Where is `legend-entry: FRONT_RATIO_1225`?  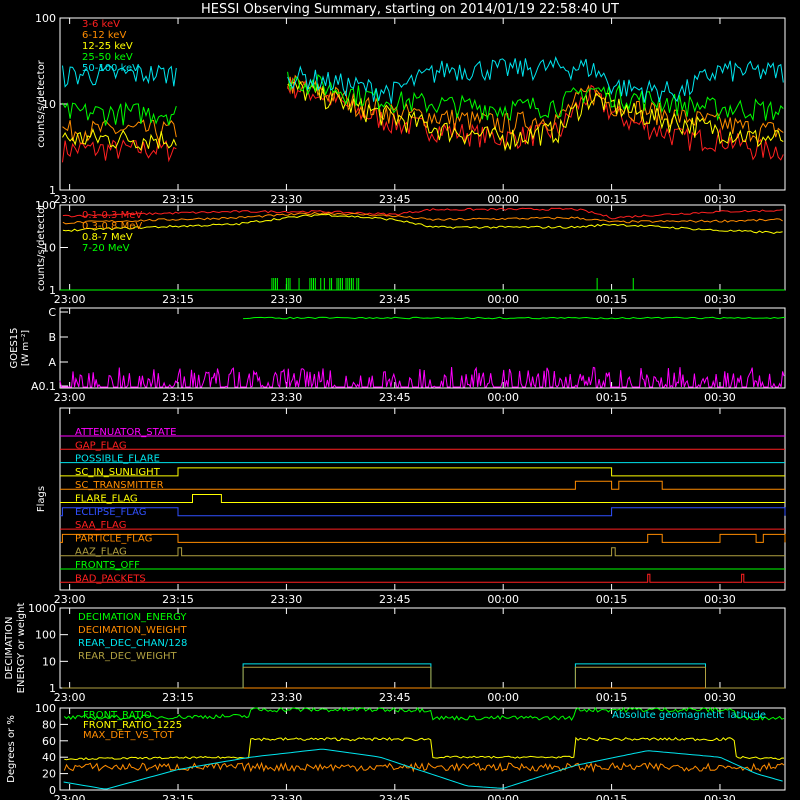 legend-entry: FRONT_RATIO_1225 is located at coordinates (132, 725).